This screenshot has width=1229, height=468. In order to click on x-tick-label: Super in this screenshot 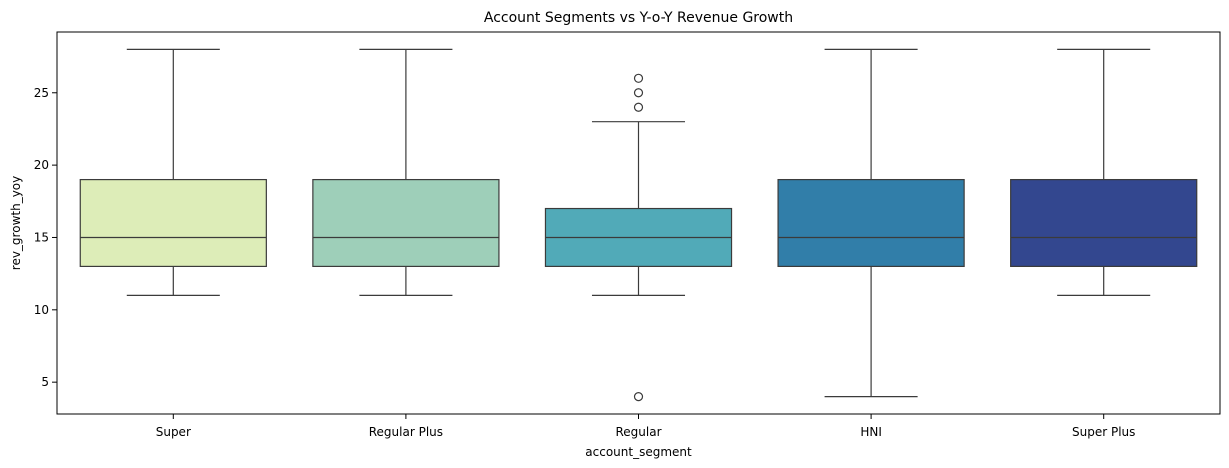, I will do `click(173, 432)`.